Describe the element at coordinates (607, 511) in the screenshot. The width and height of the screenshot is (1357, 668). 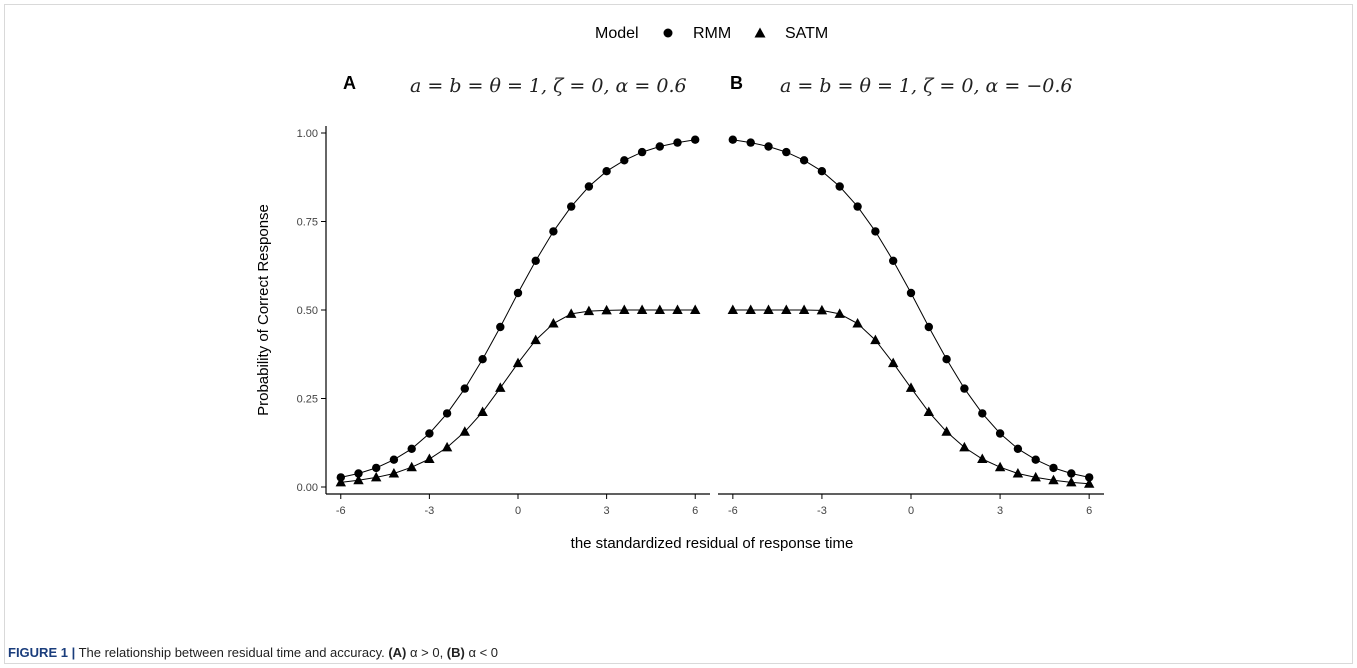
I see `panel-a-x-tick-label: 3` at that location.